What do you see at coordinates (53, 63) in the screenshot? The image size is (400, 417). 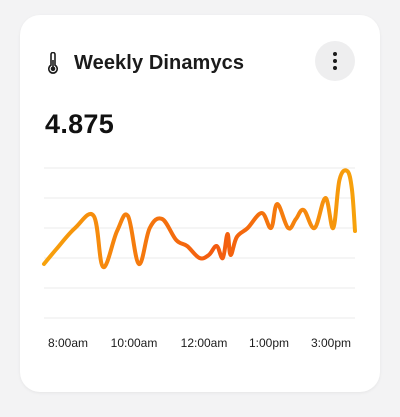 I see `thermometer-icon` at bounding box center [53, 63].